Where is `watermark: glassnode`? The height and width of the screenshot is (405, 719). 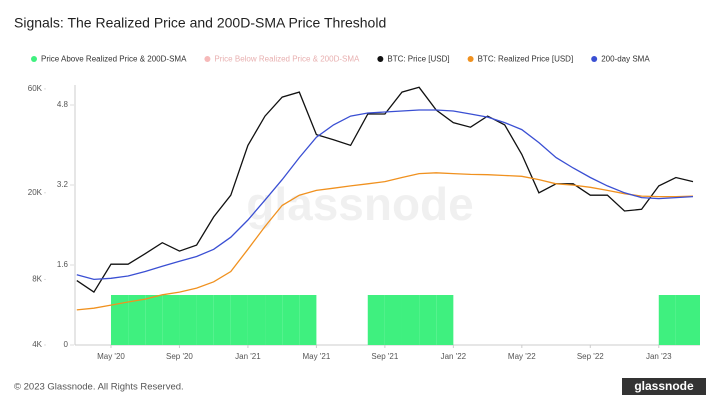 watermark: glassnode is located at coordinates (360, 204).